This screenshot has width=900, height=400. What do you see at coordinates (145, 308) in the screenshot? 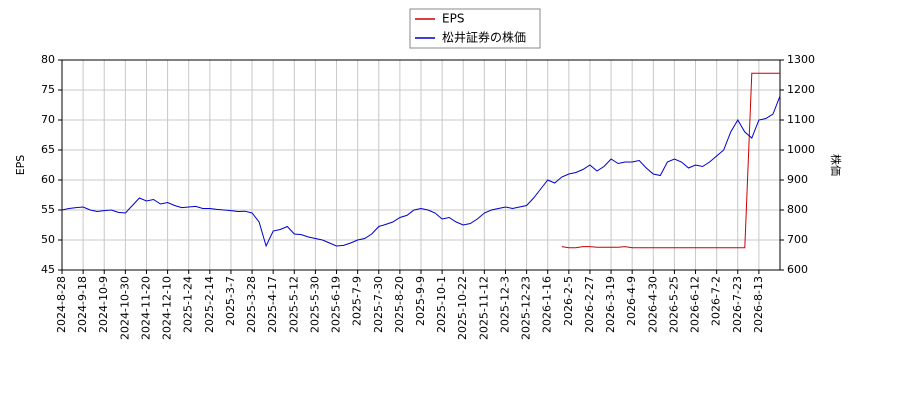
I see `x-tick-label: 2024-11-20` at bounding box center [145, 308].